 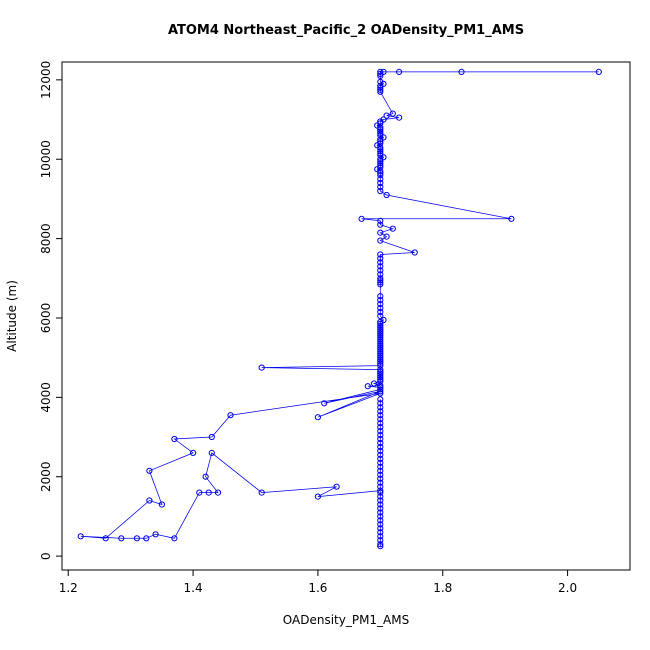 I want to click on x-tick-label: 1.6, so click(x=317, y=588).